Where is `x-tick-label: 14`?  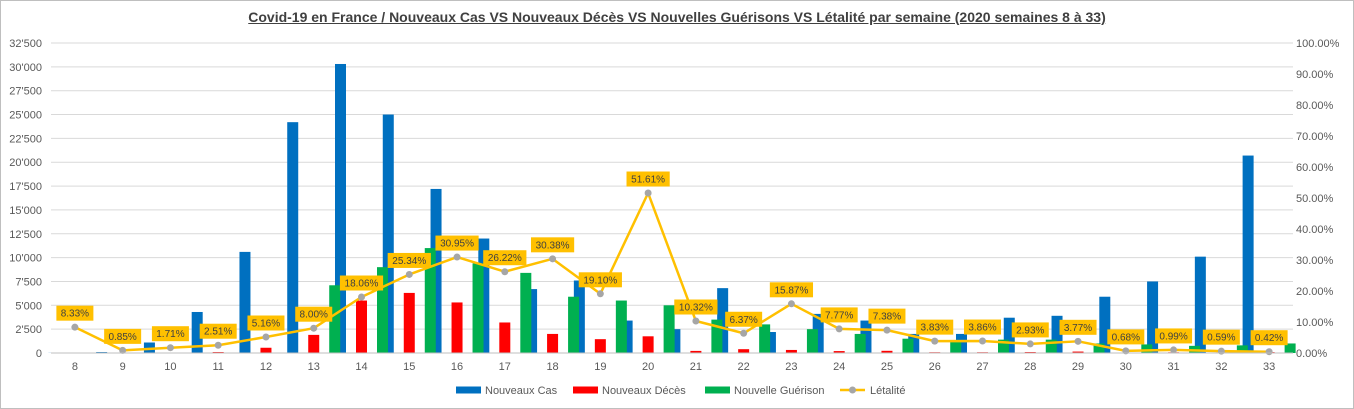
x-tick-label: 14 is located at coordinates (361, 367).